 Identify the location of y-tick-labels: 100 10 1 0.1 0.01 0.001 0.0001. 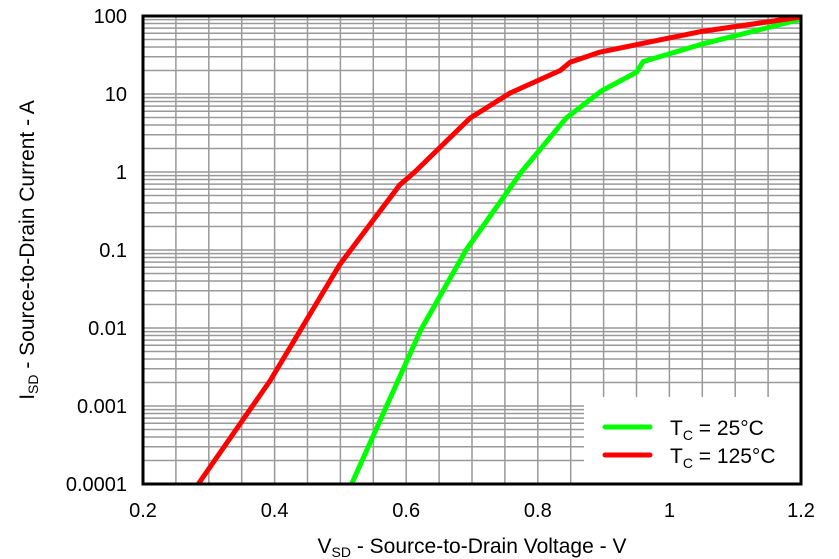
(96, 251).